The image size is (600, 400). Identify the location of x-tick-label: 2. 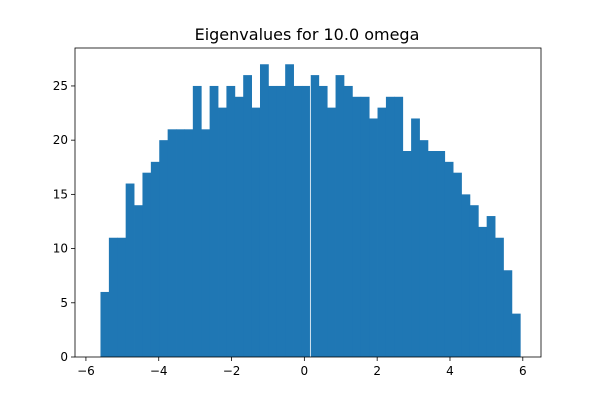
(377, 371).